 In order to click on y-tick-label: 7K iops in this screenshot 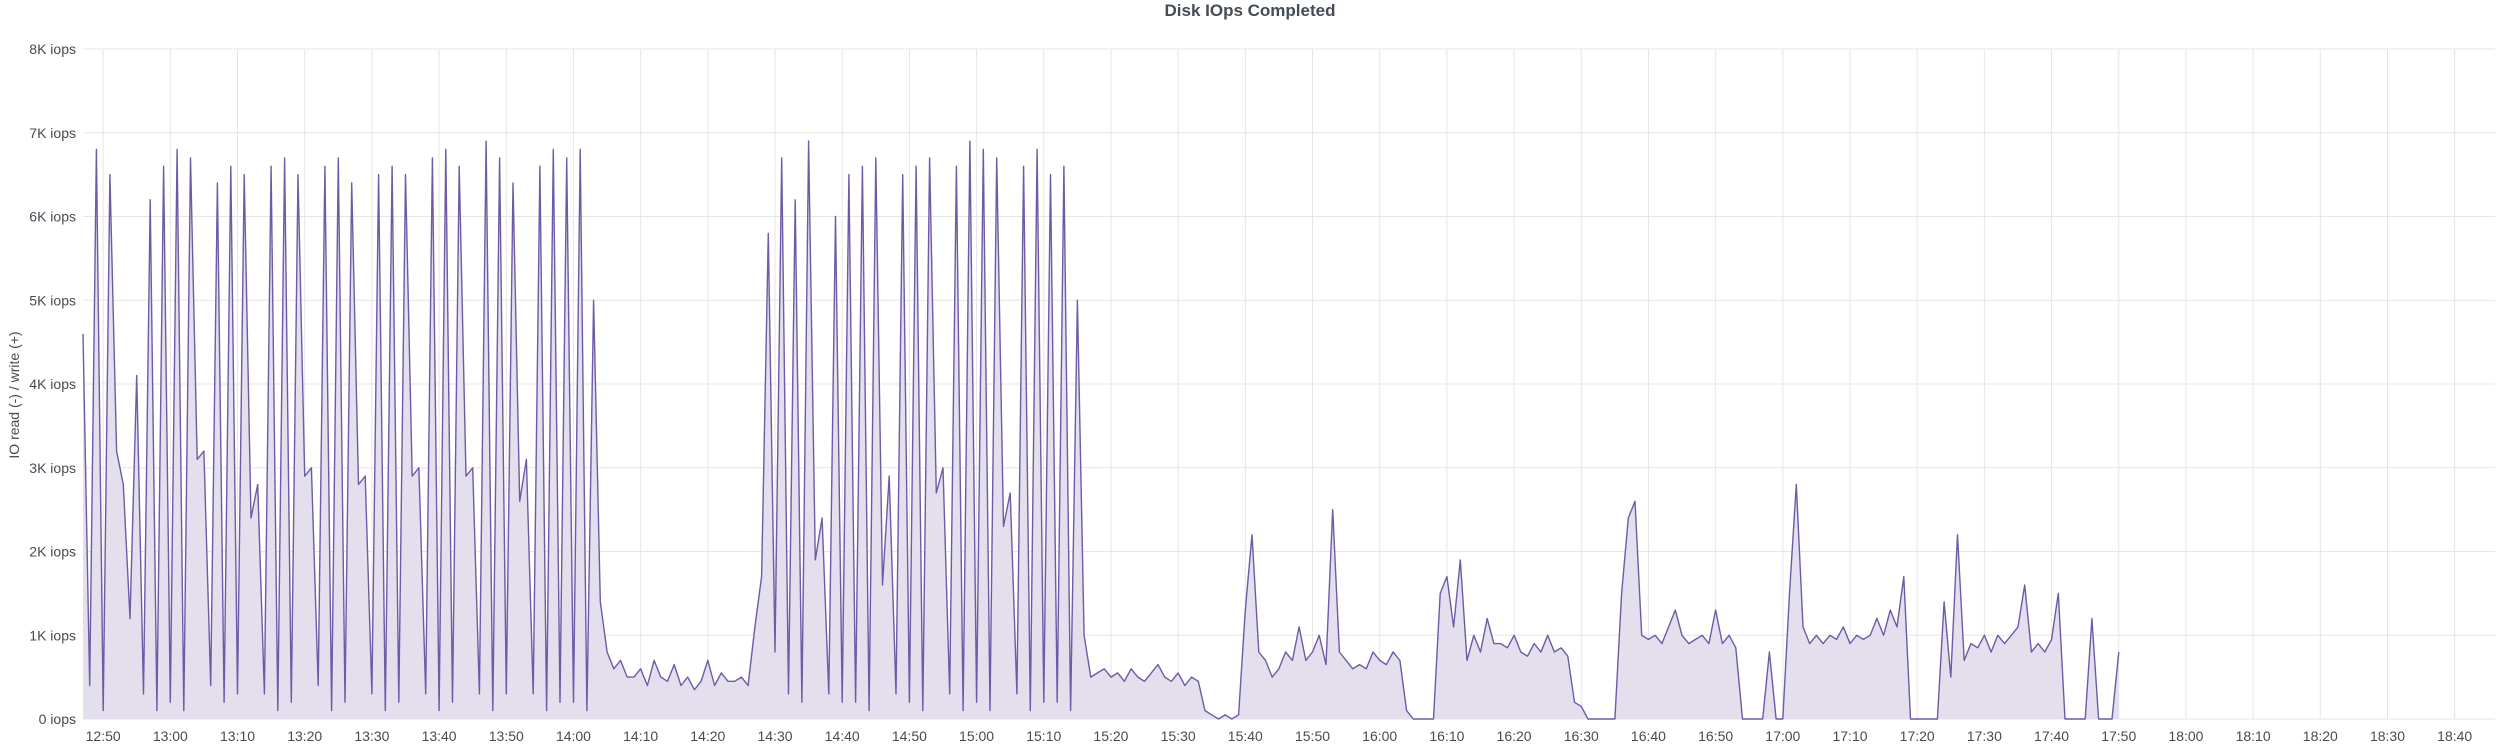, I will do `click(52, 133)`.